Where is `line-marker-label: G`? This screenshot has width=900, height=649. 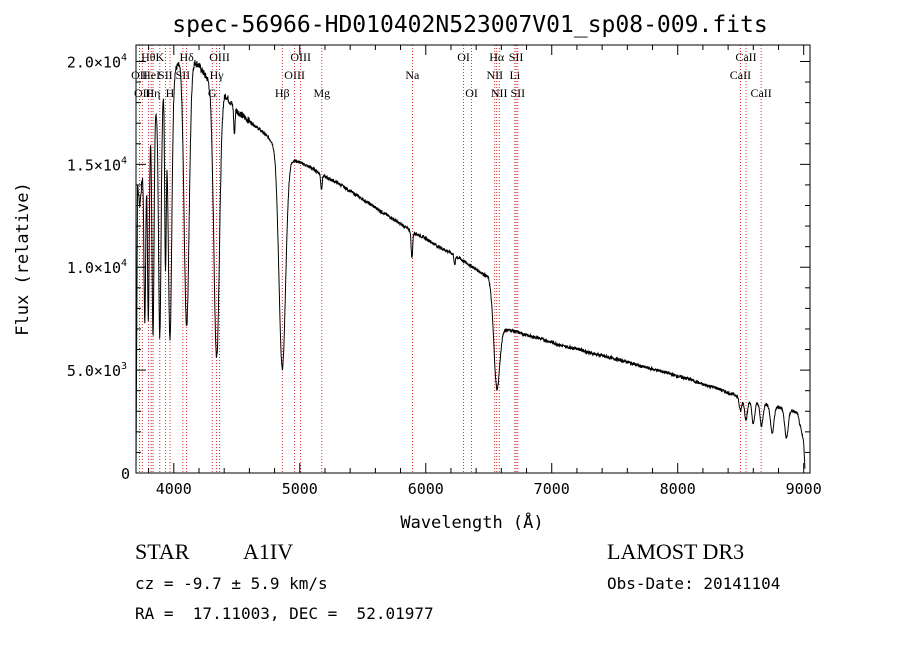
line-marker-label: G is located at coordinates (212, 93).